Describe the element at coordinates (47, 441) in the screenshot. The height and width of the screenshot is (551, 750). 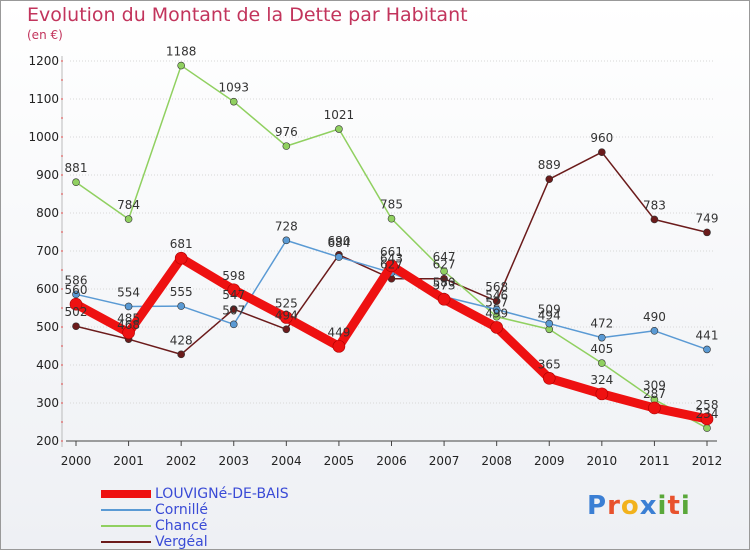
I see `y-tick-label: 200` at that location.